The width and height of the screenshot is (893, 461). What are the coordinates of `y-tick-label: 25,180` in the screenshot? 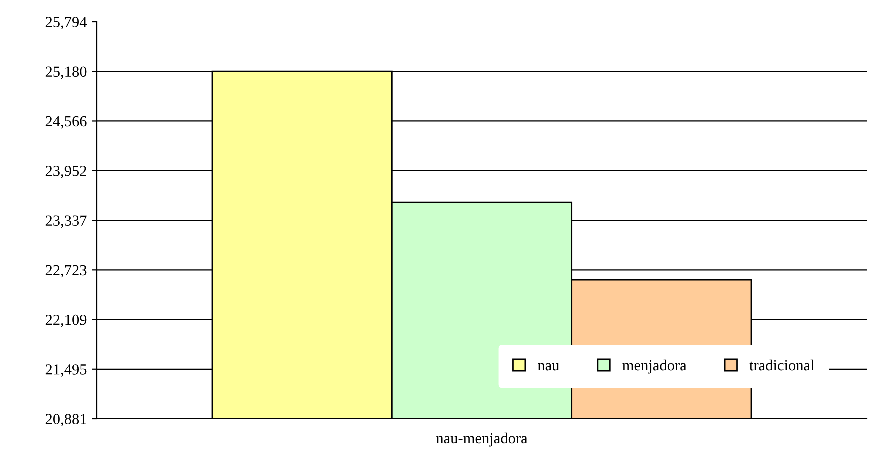 It's located at (66, 73).